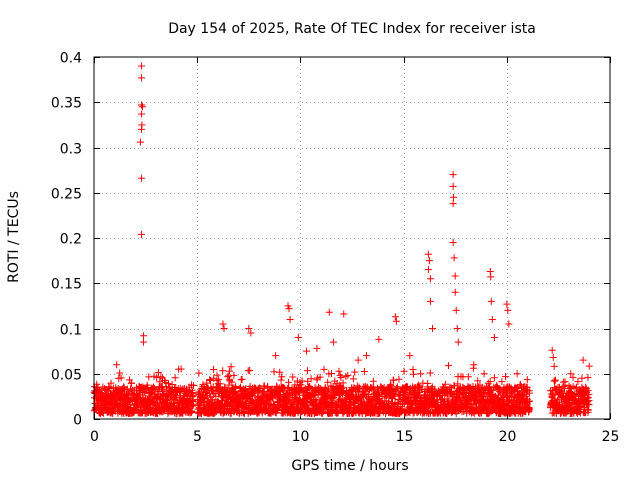 This screenshot has height=480, width=640. What do you see at coordinates (197, 437) in the screenshot?
I see `x-tick-label: 5` at bounding box center [197, 437].